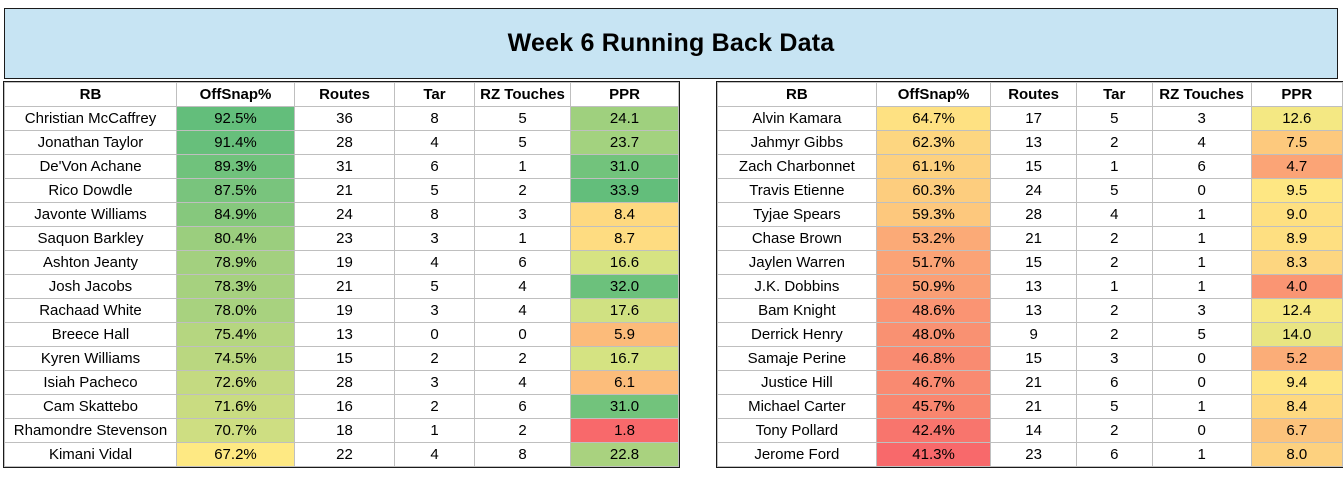  Describe the element at coordinates (1296, 382) in the screenshot. I see `cell-ppr: 9.4` at that location.